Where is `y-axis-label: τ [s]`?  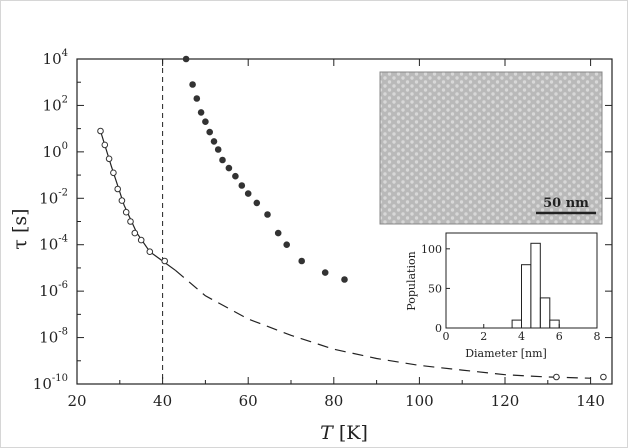
y-axis-label: τ [s] is located at coordinates (20, 228).